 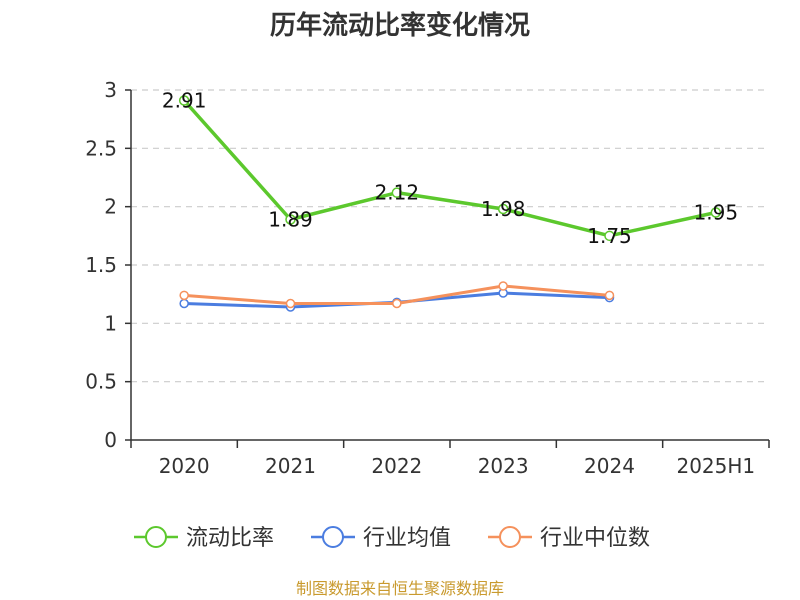 What do you see at coordinates (101, 148) in the screenshot?
I see `y-tick-label: 2.5` at bounding box center [101, 148].